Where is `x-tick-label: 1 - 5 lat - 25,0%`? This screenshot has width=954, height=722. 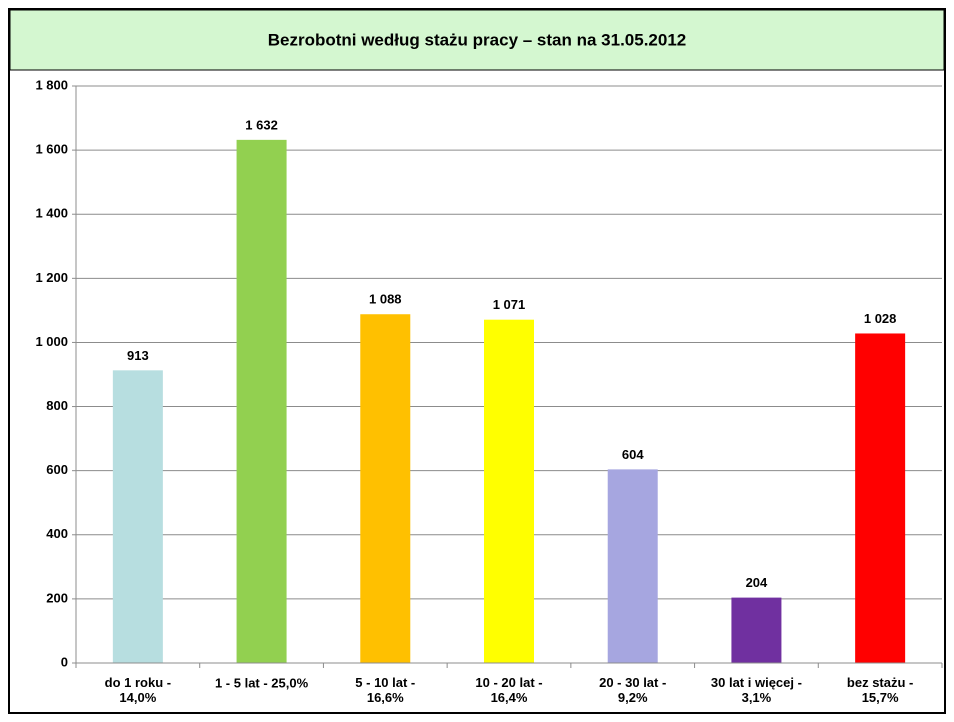 x-tick-label: 1 - 5 lat - 25,0% is located at coordinates (262, 682).